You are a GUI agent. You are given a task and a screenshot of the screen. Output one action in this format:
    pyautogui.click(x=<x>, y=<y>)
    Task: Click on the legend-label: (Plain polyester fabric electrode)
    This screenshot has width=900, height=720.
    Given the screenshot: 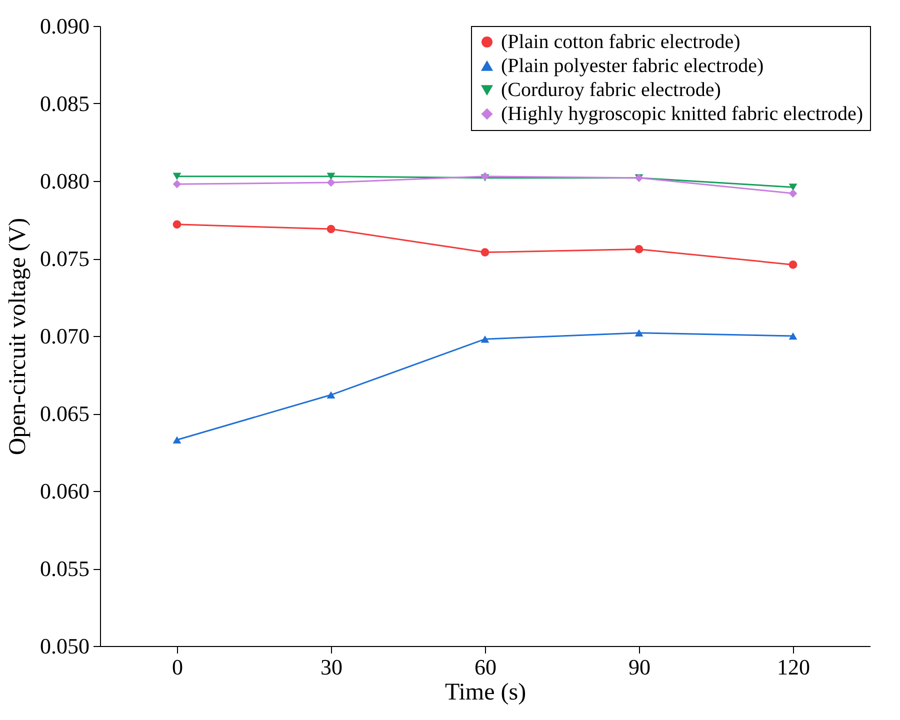 What is the action you would take?
    pyautogui.click(x=632, y=66)
    